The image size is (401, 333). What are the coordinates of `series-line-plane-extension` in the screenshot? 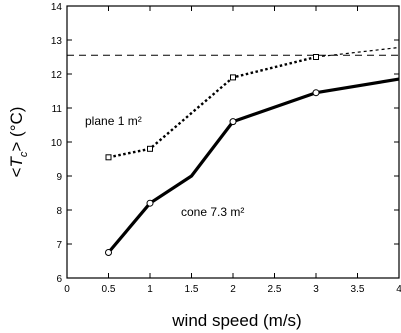 It's located at (357, 52).